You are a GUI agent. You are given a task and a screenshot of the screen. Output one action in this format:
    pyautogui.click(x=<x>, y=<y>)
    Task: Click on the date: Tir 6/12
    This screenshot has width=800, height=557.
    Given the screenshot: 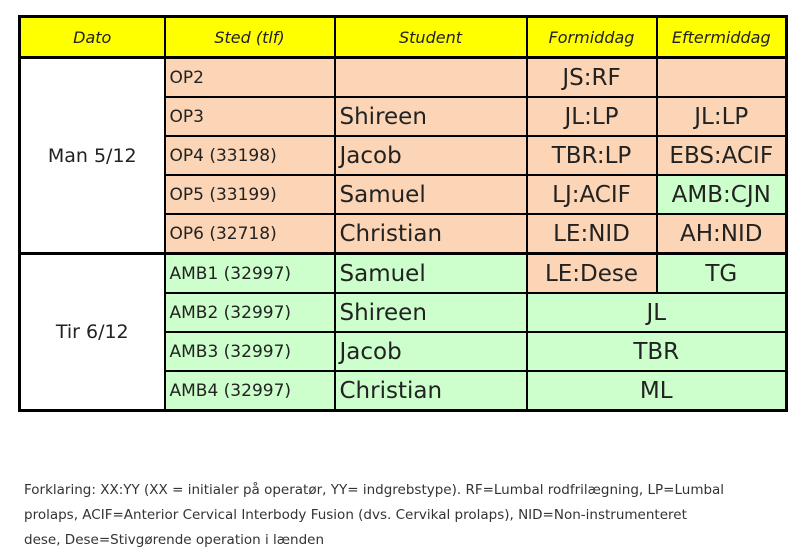 What is the action you would take?
    pyautogui.click(x=92, y=332)
    